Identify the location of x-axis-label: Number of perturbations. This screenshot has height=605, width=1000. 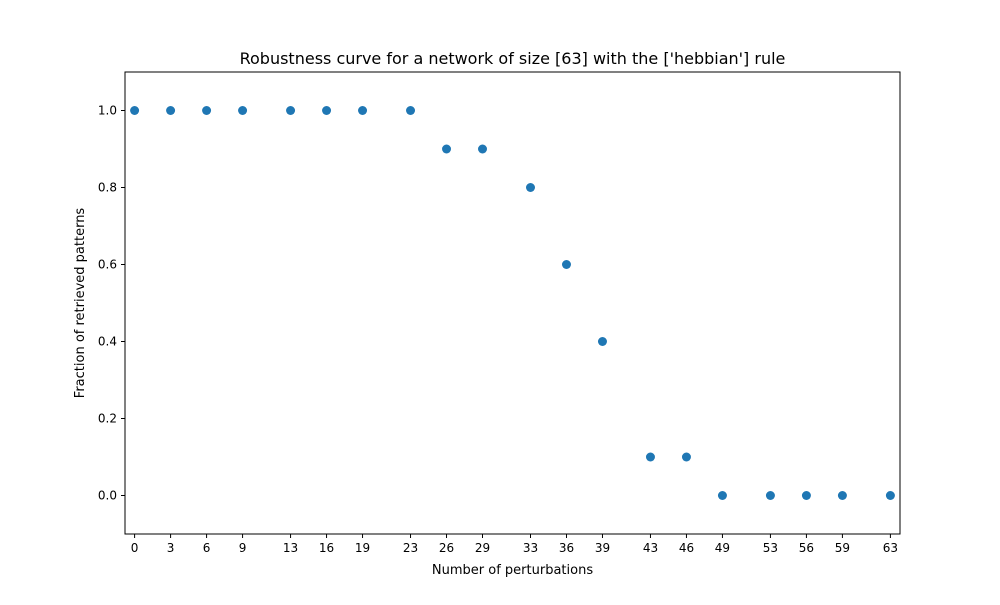
(512, 570).